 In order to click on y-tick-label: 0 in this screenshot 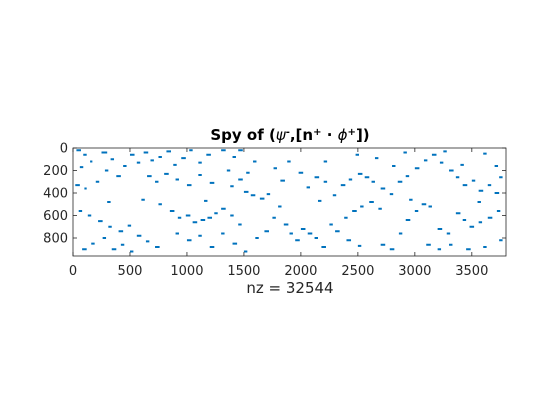, I will do `click(64, 149)`.